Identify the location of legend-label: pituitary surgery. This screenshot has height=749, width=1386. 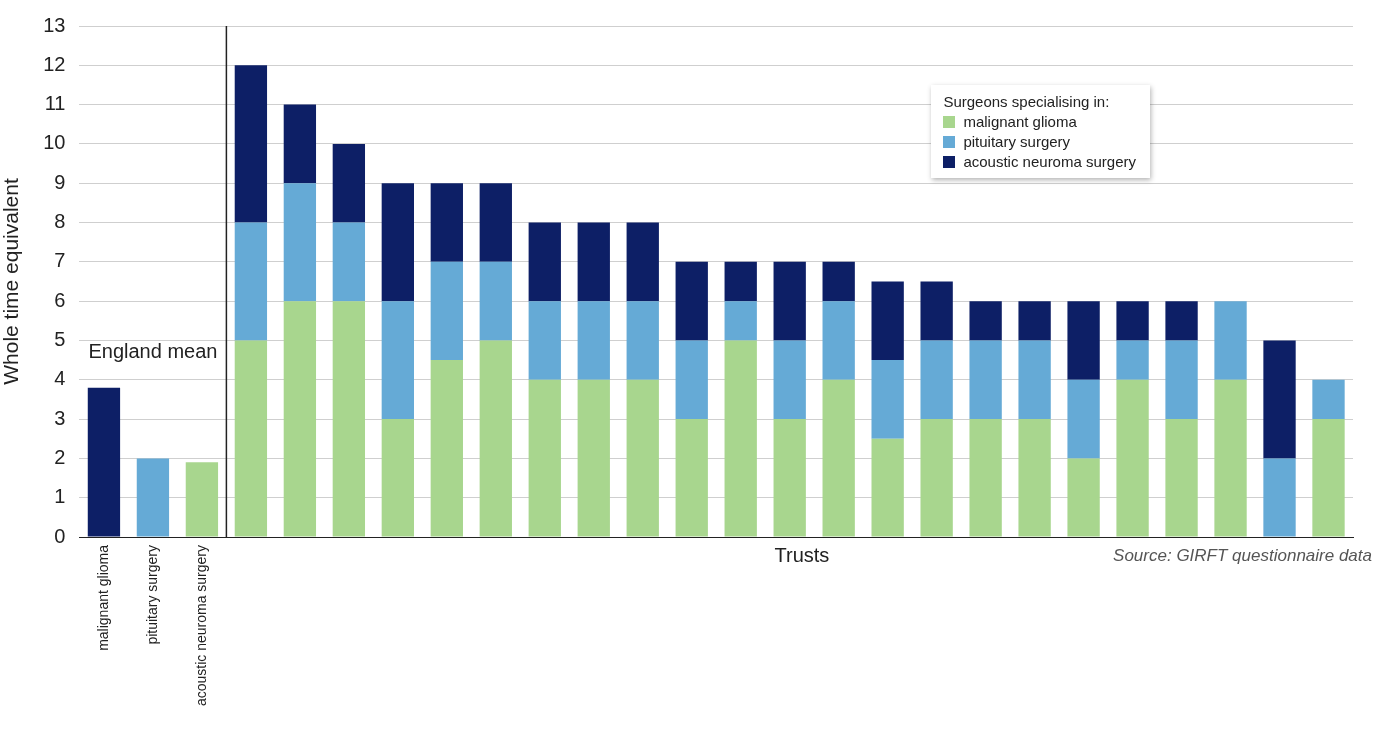
(1017, 141).